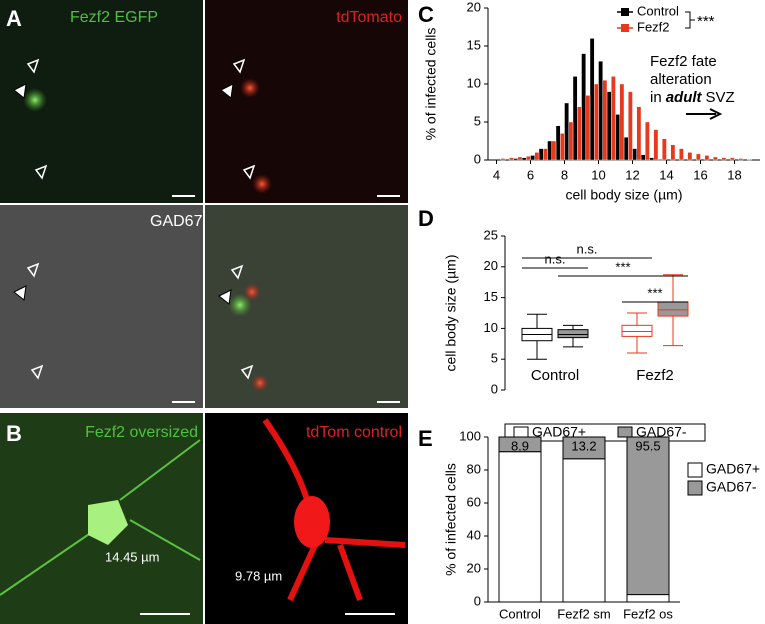 The image size is (765, 624). Describe the element at coordinates (564, 174) in the screenshot. I see `x-tick-label: 8` at that location.